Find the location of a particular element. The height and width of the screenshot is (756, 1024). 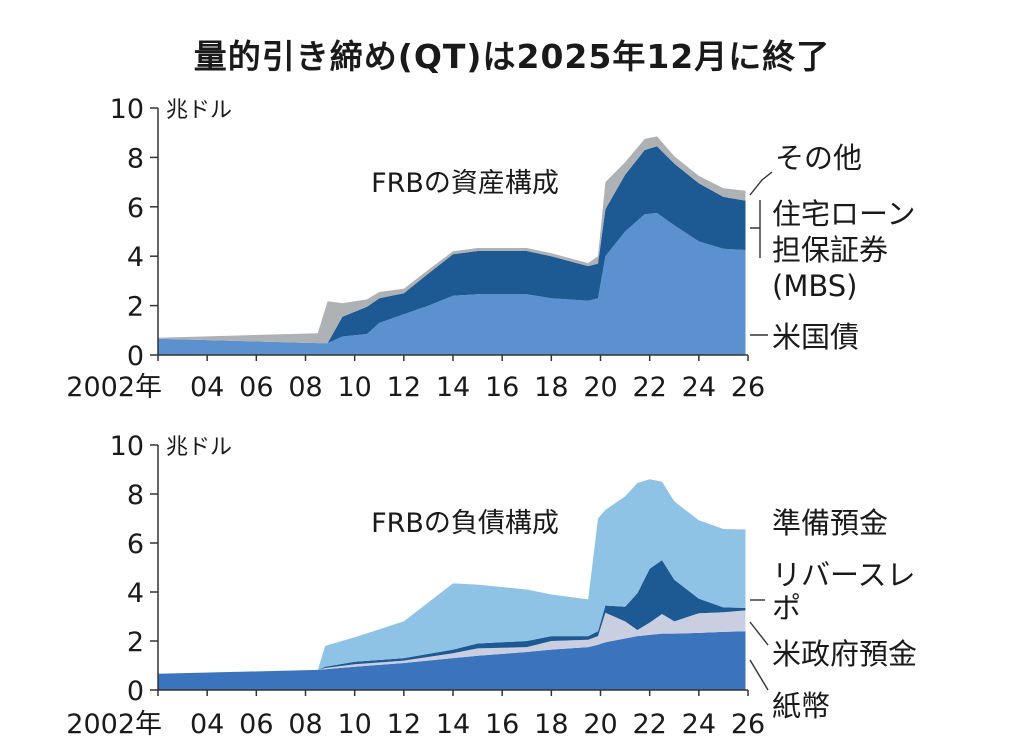

chart-subtitle: FRBの資産構成 is located at coordinates (465, 183).